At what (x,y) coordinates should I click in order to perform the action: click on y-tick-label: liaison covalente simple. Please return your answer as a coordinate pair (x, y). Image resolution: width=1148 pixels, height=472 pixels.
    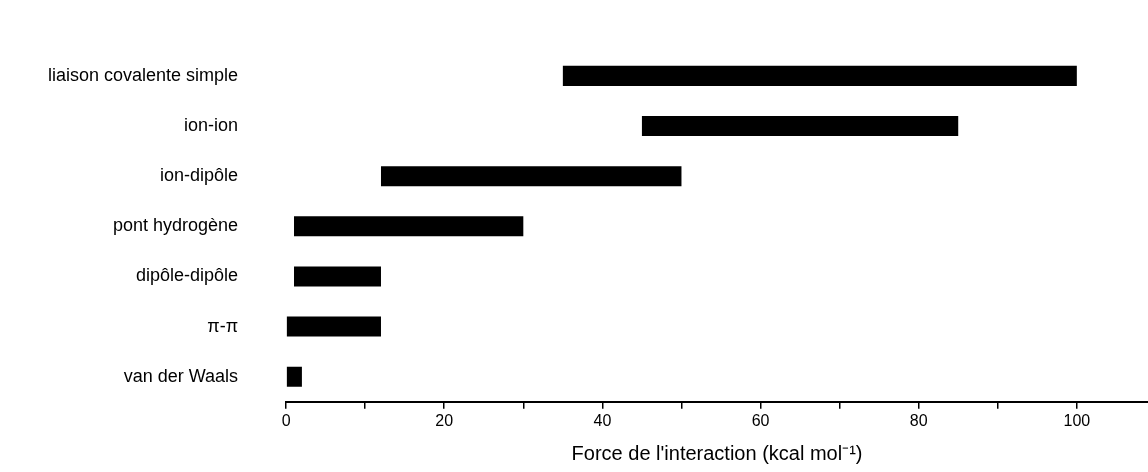
    Looking at the image, I should click on (143, 74).